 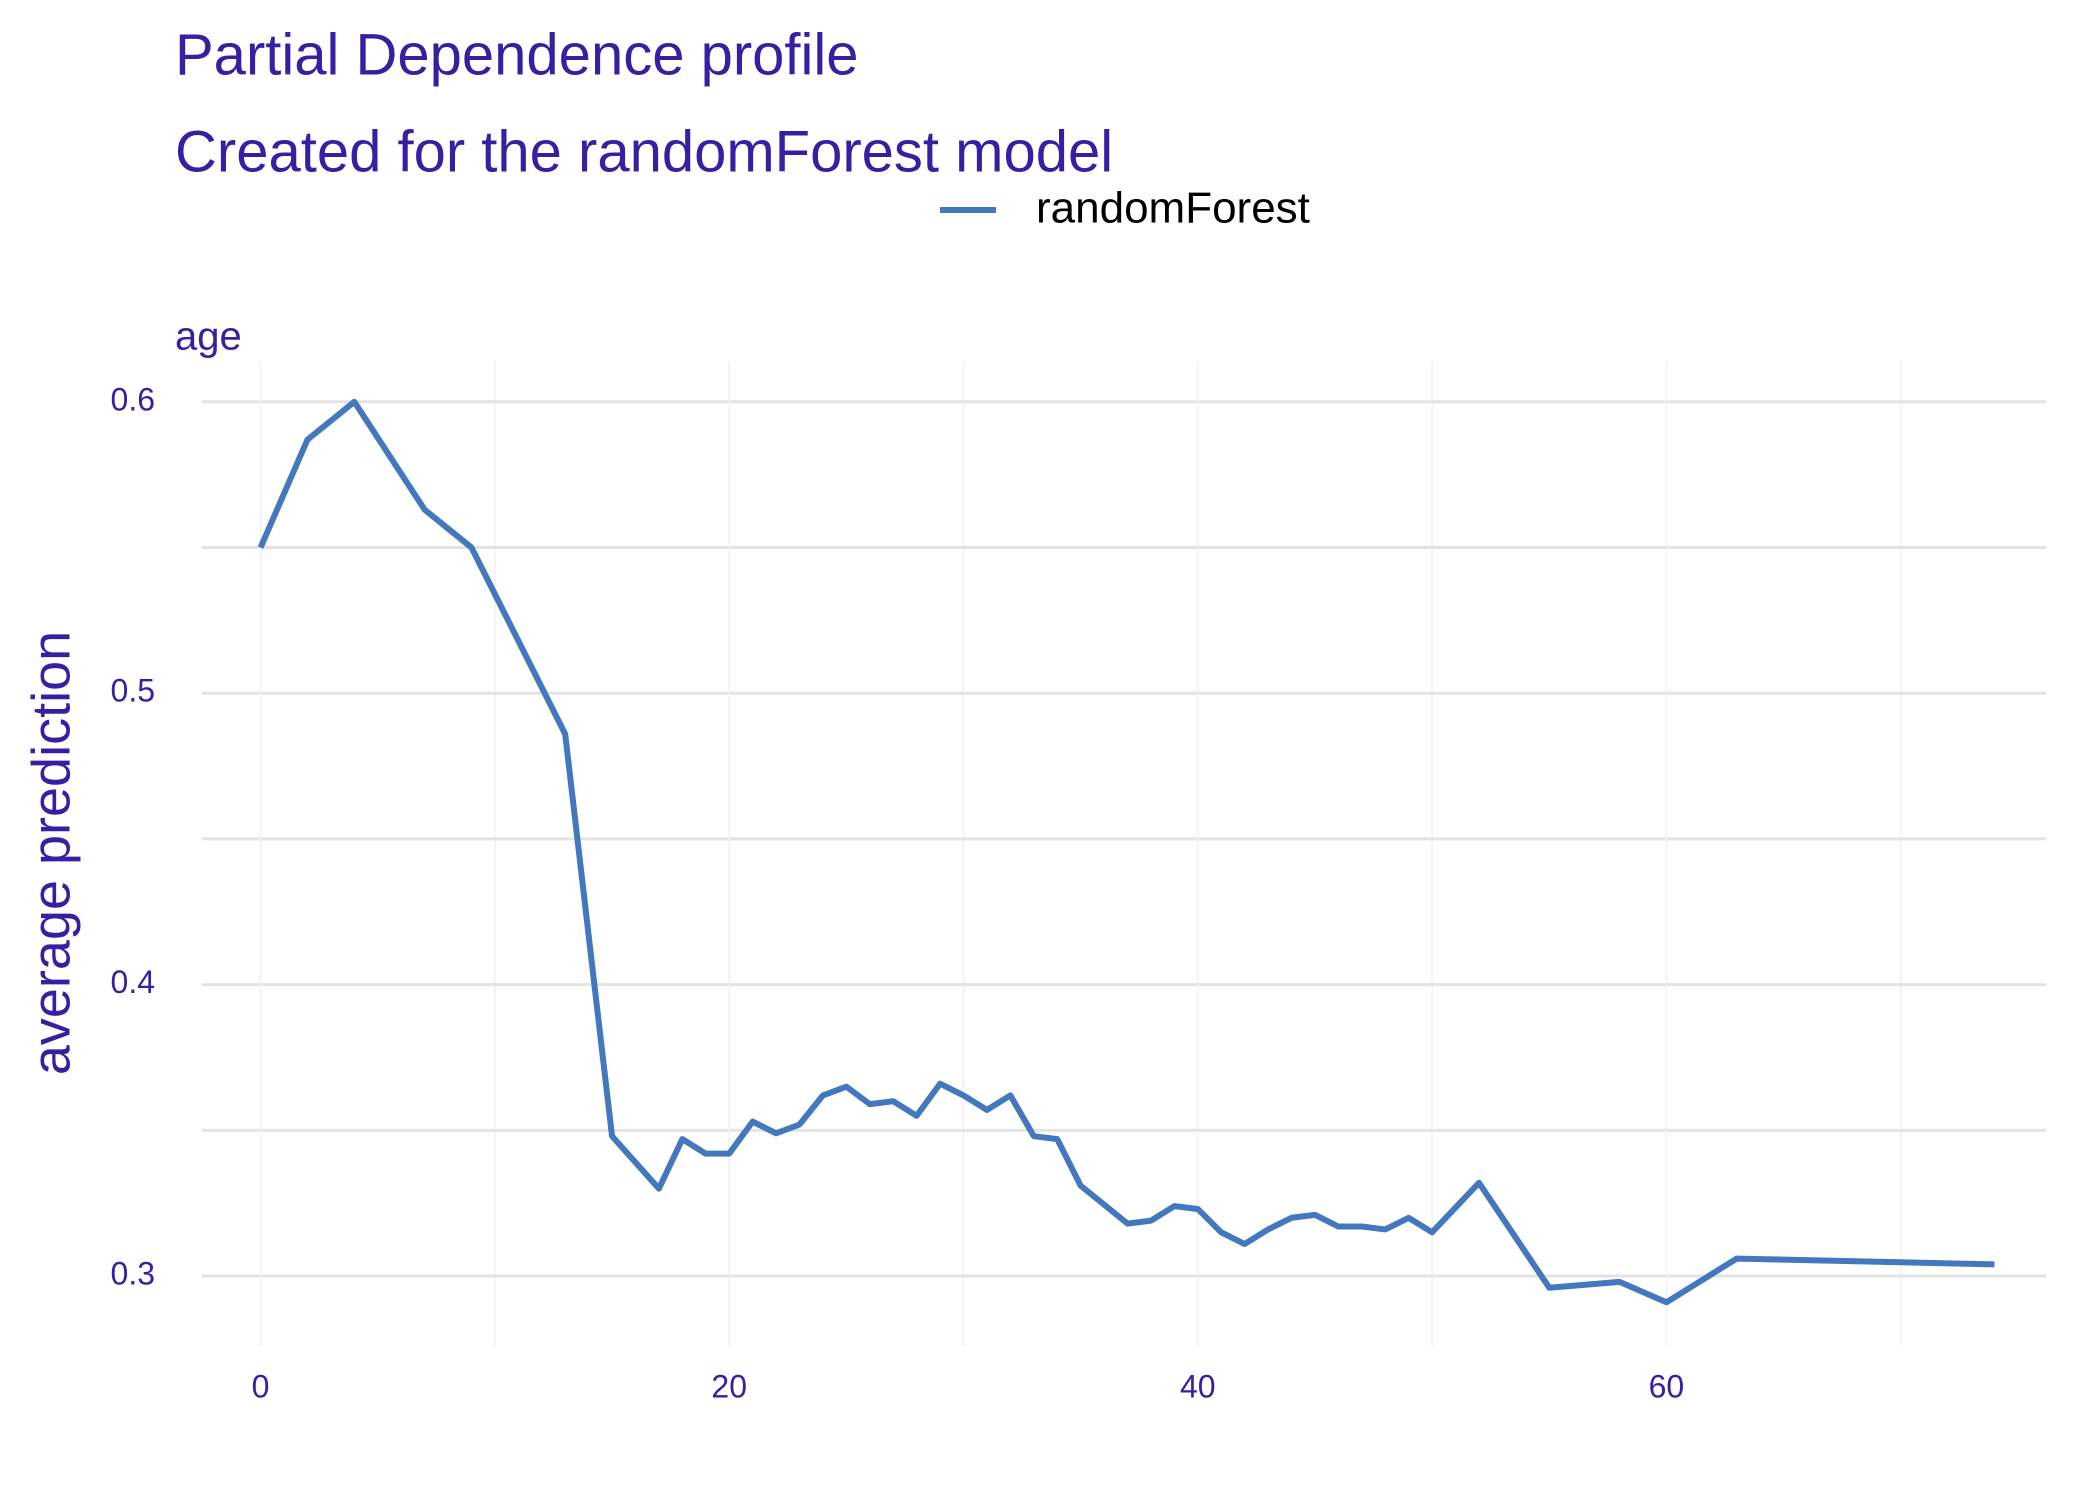 What do you see at coordinates (729, 1386) in the screenshot?
I see `x-tick-label: 20` at bounding box center [729, 1386].